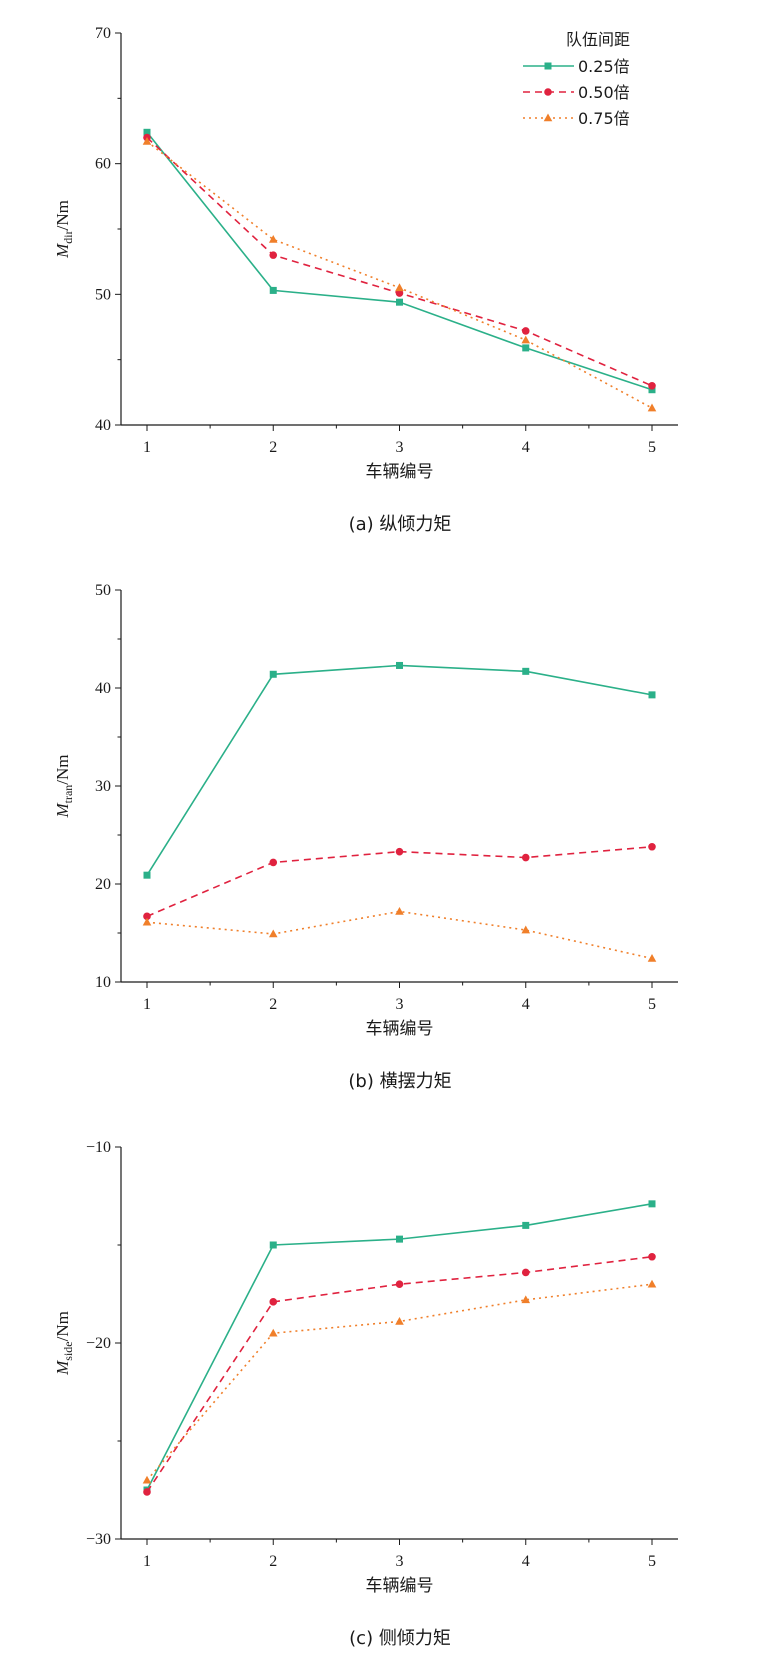 Image resolution: width=767 pixels, height=1665 pixels. What do you see at coordinates (64, 1343) in the screenshot?
I see `y-axis-title: Mside/Nm` at bounding box center [64, 1343].